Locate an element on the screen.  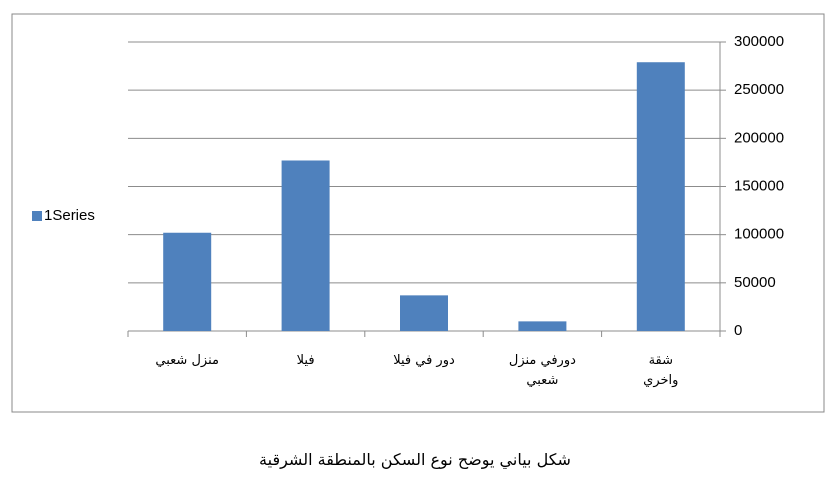
y-tick-label: 300000 is located at coordinates (759, 41).